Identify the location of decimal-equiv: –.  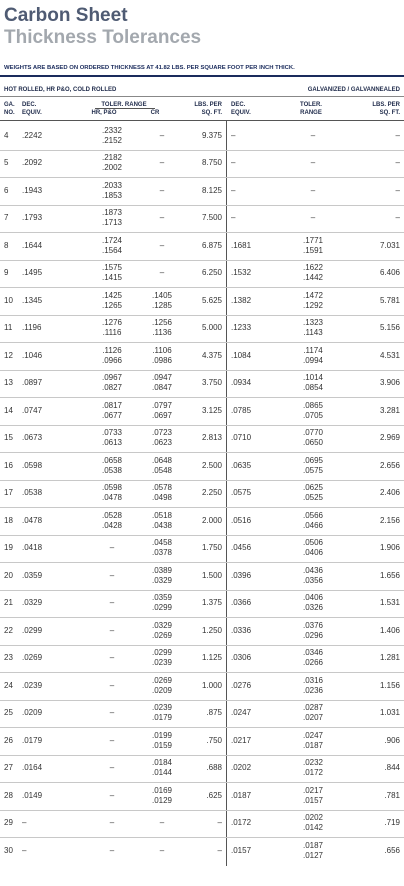
(24, 850).